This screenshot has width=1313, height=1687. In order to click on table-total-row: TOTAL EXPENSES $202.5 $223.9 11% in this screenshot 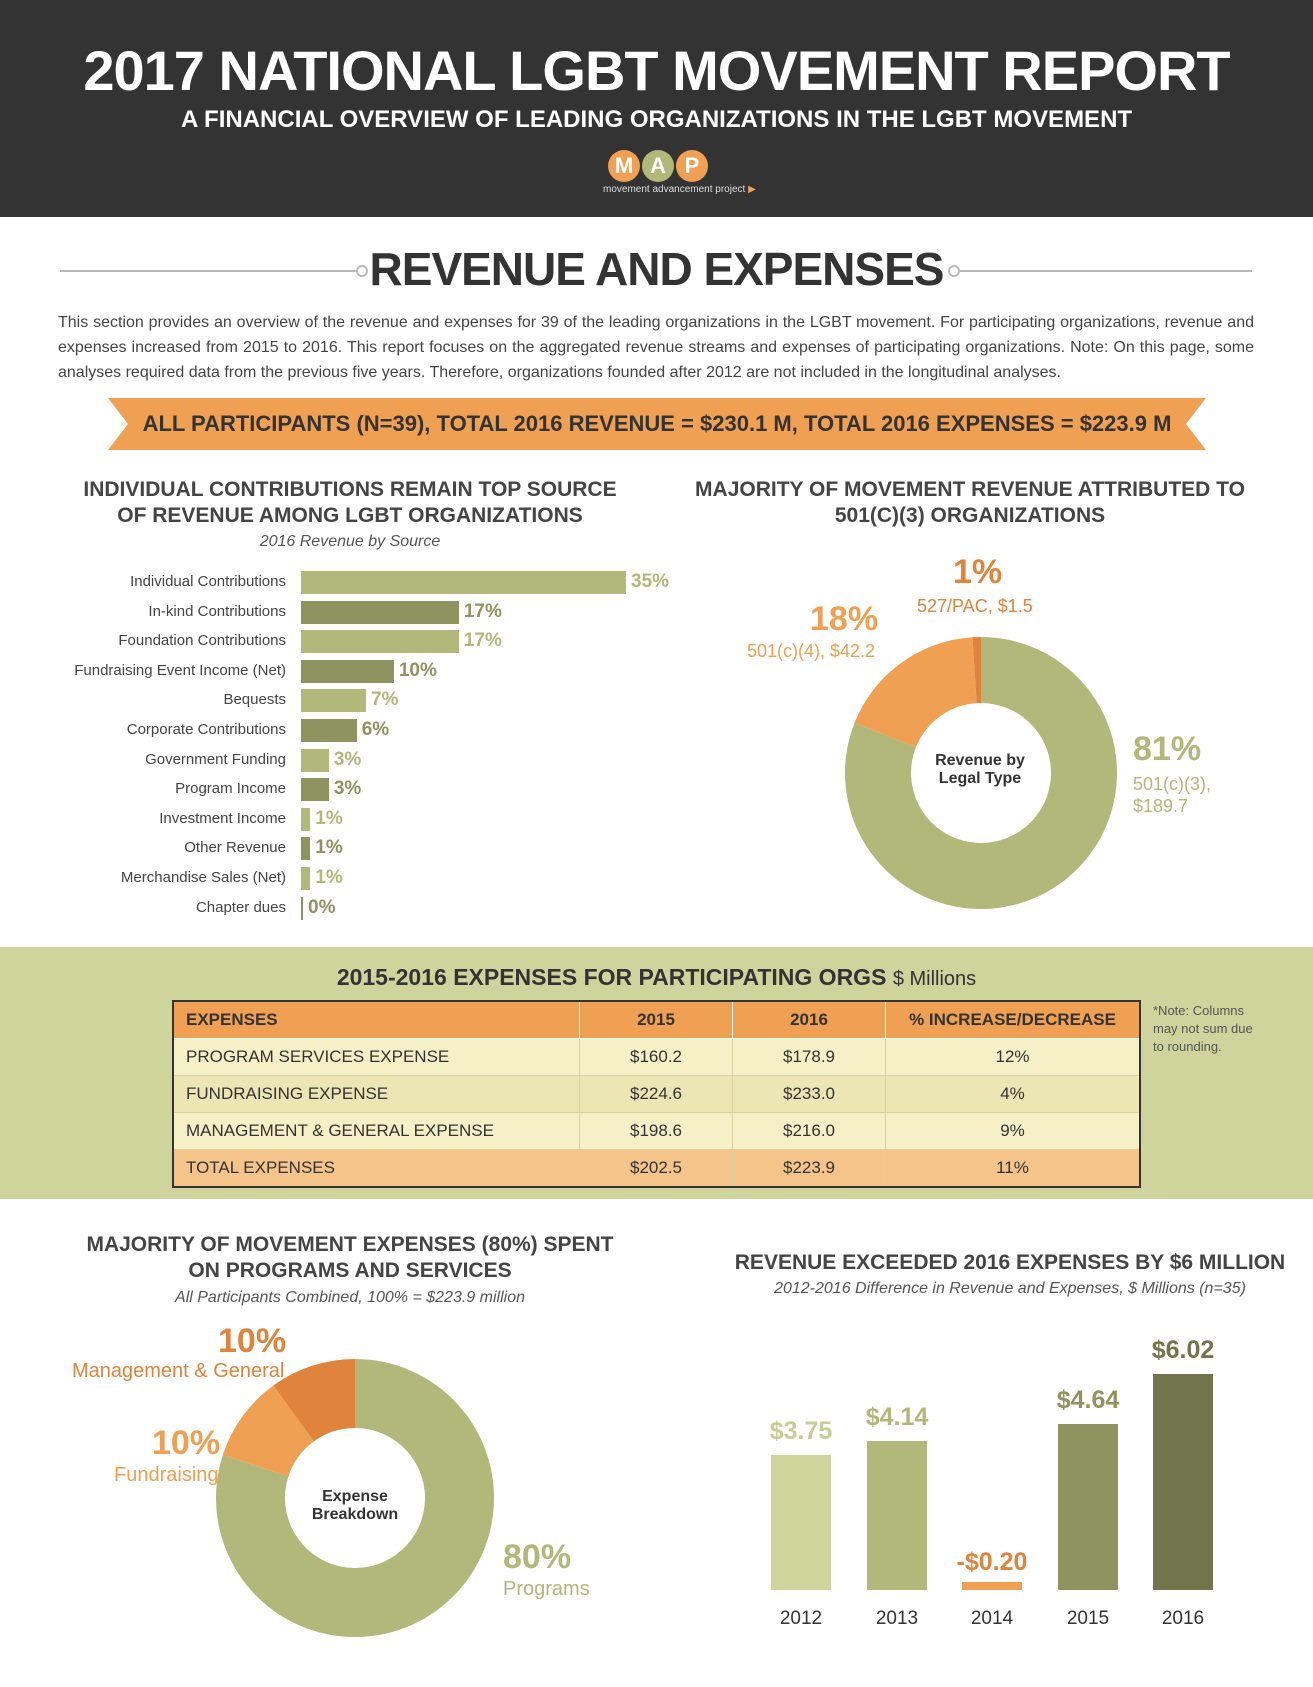, I will do `click(656, 1168)`.